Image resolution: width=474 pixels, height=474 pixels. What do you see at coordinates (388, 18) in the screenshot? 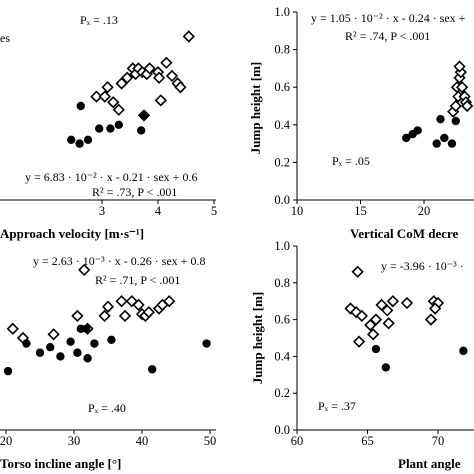
I see `regression-equation: y = 1.05 · 10⁻² · x - 0.24 · sex +` at bounding box center [388, 18].